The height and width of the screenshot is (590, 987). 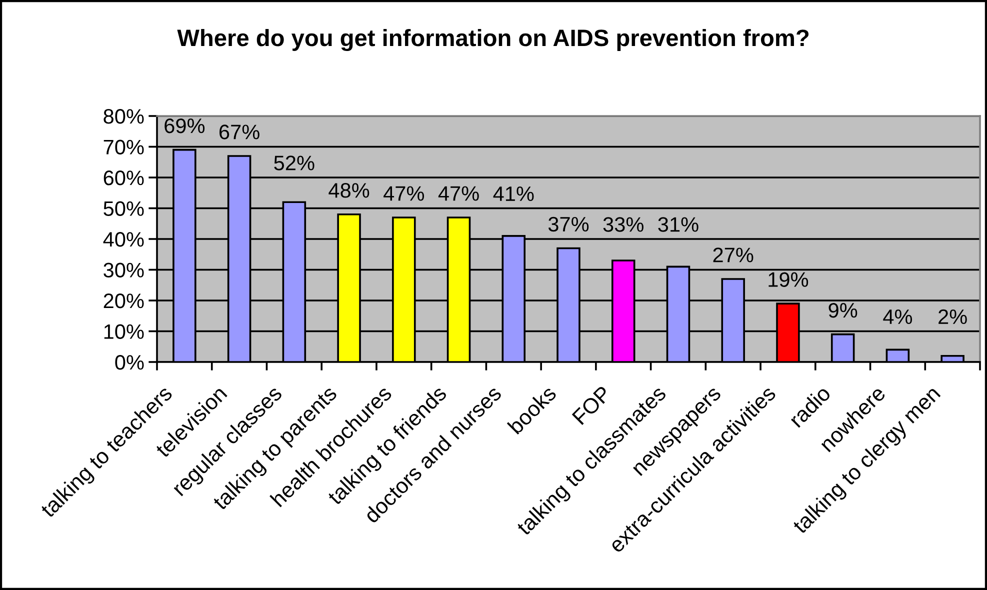 I want to click on data-label: 19%, so click(x=788, y=279).